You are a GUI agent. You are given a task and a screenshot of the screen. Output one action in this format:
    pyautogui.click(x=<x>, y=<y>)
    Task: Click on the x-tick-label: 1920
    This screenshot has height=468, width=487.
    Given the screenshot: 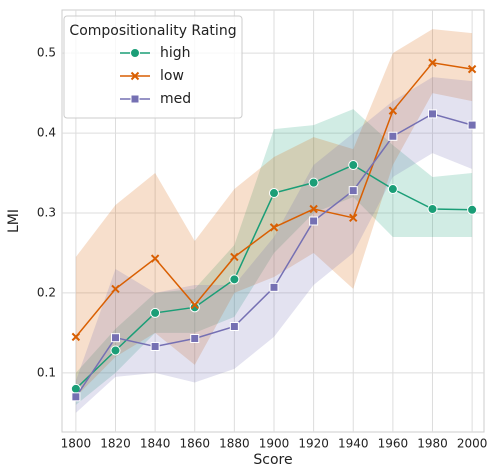 What is the action you would take?
    pyautogui.click(x=313, y=444)
    